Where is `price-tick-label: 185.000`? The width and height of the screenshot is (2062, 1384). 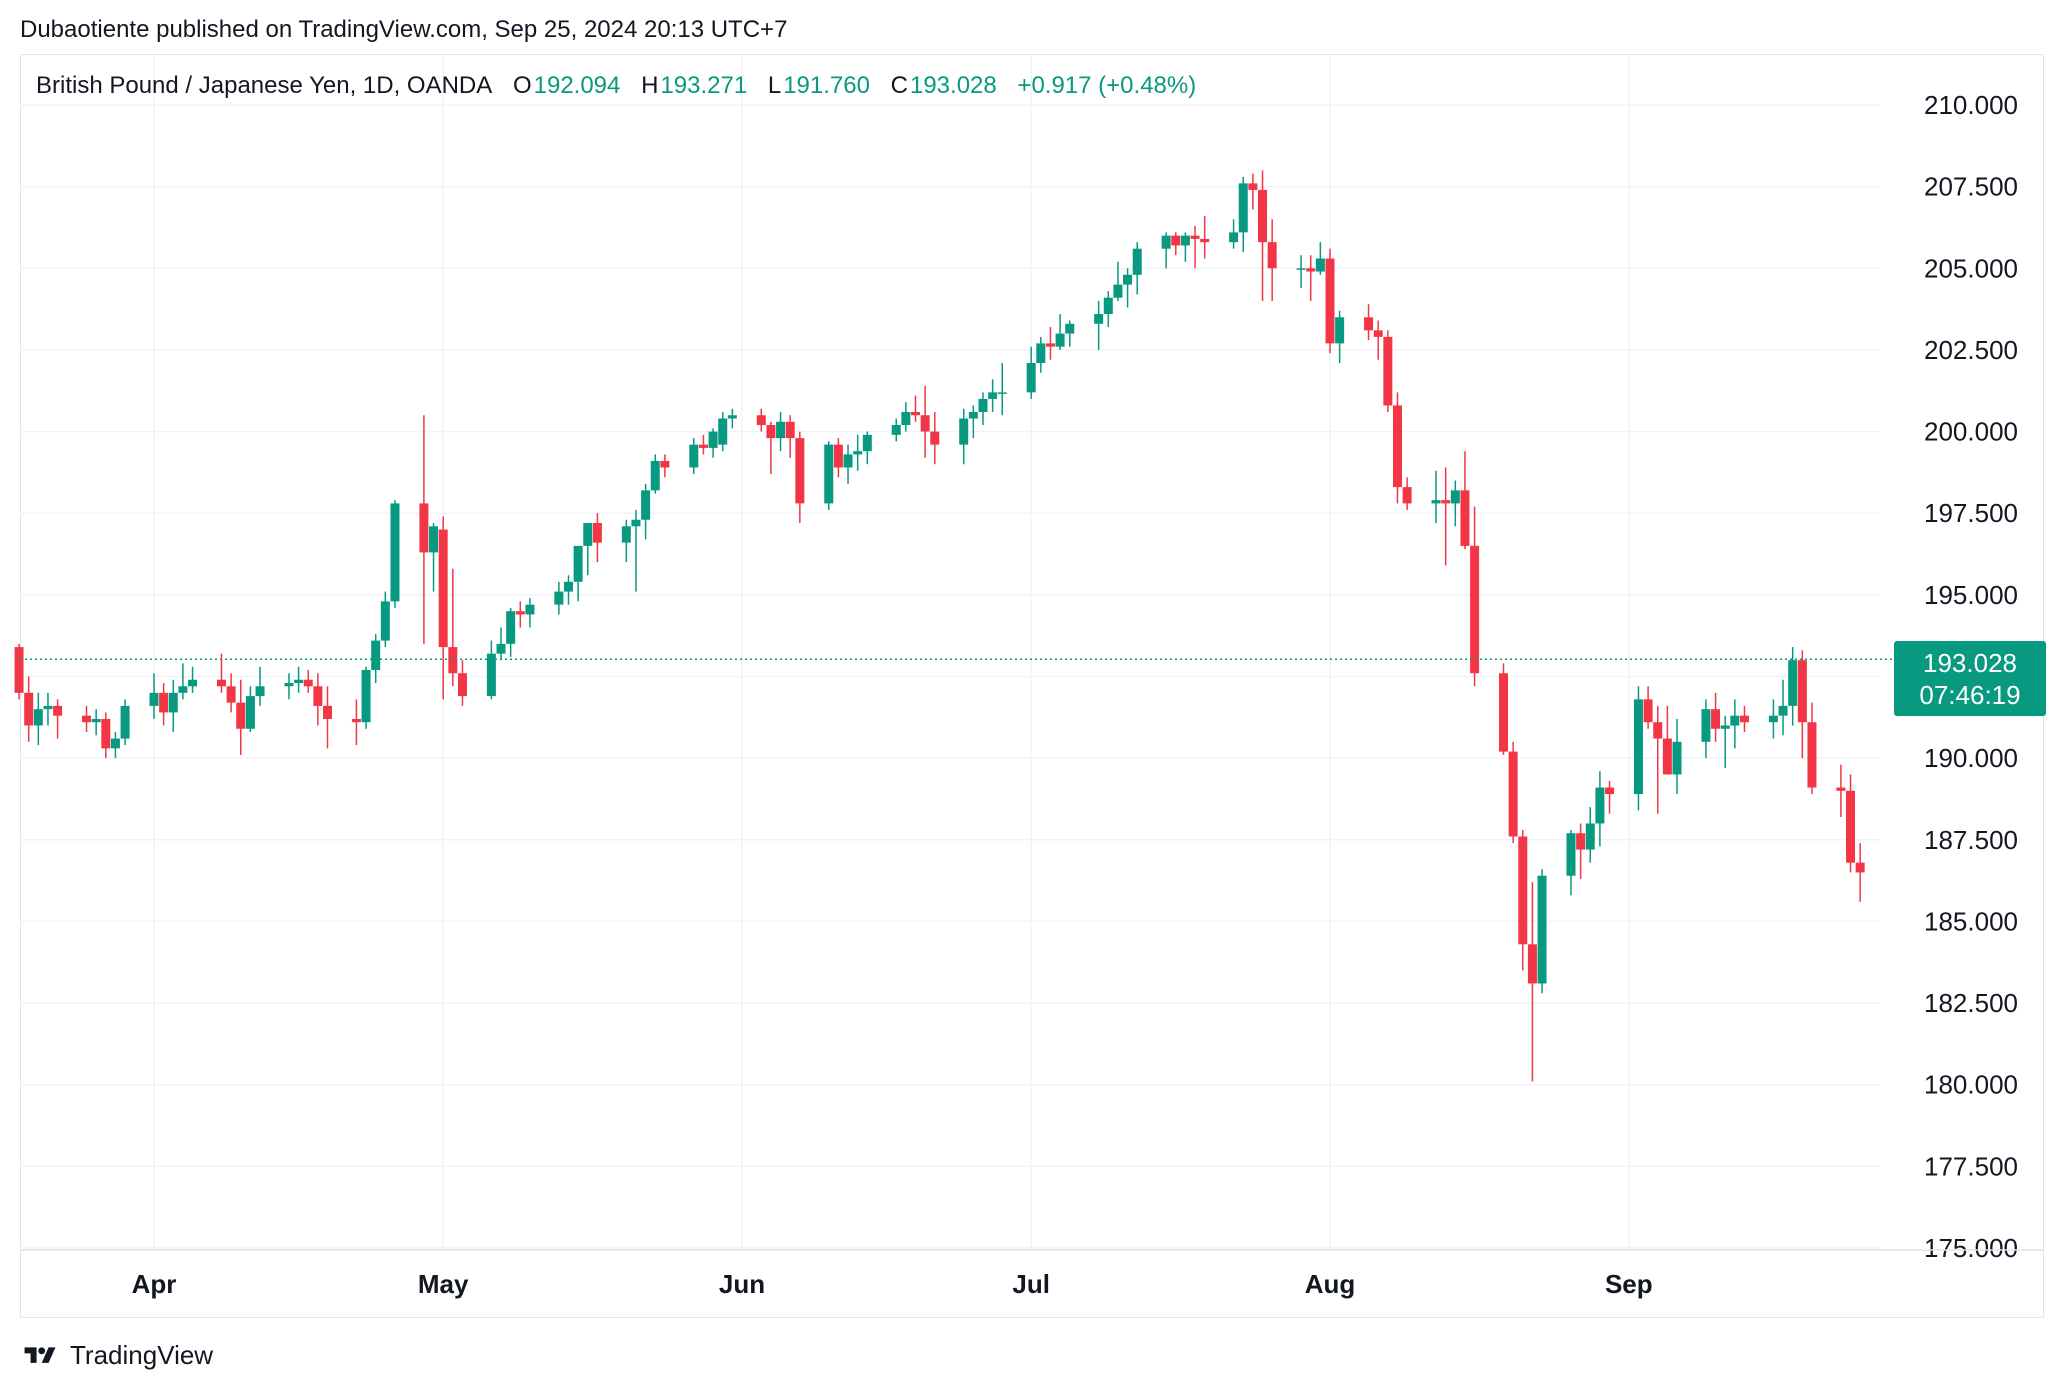 price-tick-label: 185.000 is located at coordinates (1971, 921).